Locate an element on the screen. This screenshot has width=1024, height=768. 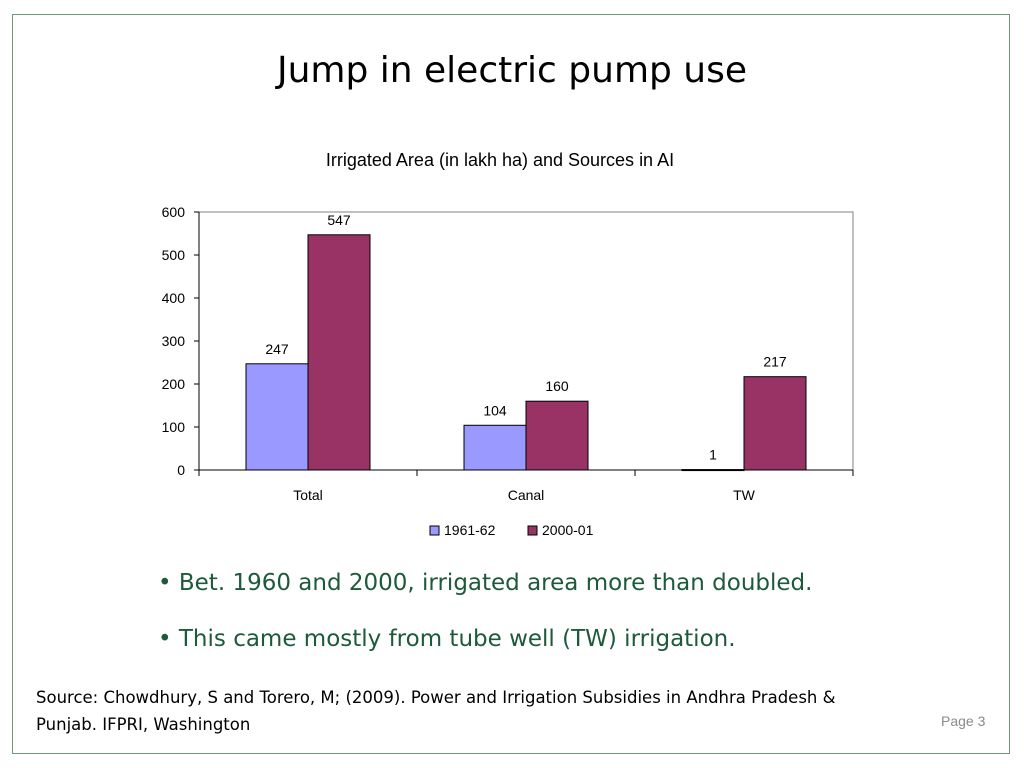
data-label: 1 is located at coordinates (713, 455).